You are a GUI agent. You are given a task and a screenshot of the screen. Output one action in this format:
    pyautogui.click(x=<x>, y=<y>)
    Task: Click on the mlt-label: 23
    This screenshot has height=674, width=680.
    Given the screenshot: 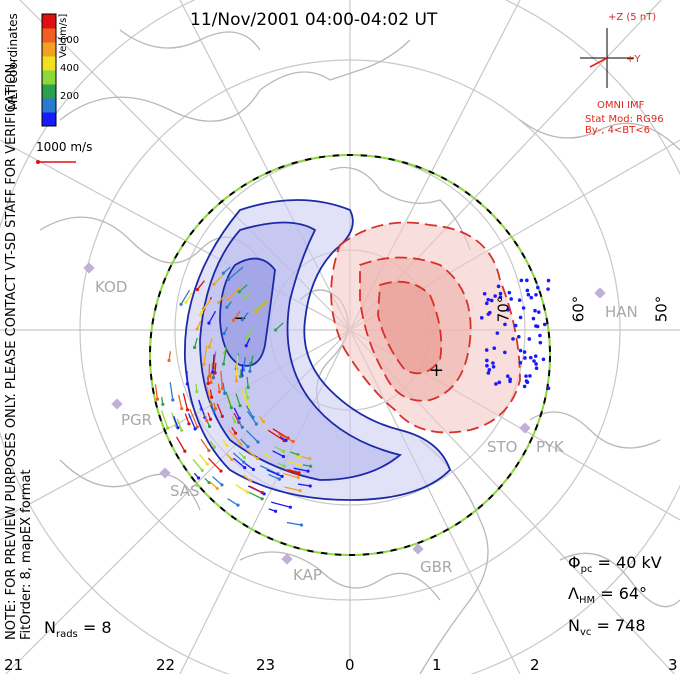 What is the action you would take?
    pyautogui.click(x=266, y=665)
    